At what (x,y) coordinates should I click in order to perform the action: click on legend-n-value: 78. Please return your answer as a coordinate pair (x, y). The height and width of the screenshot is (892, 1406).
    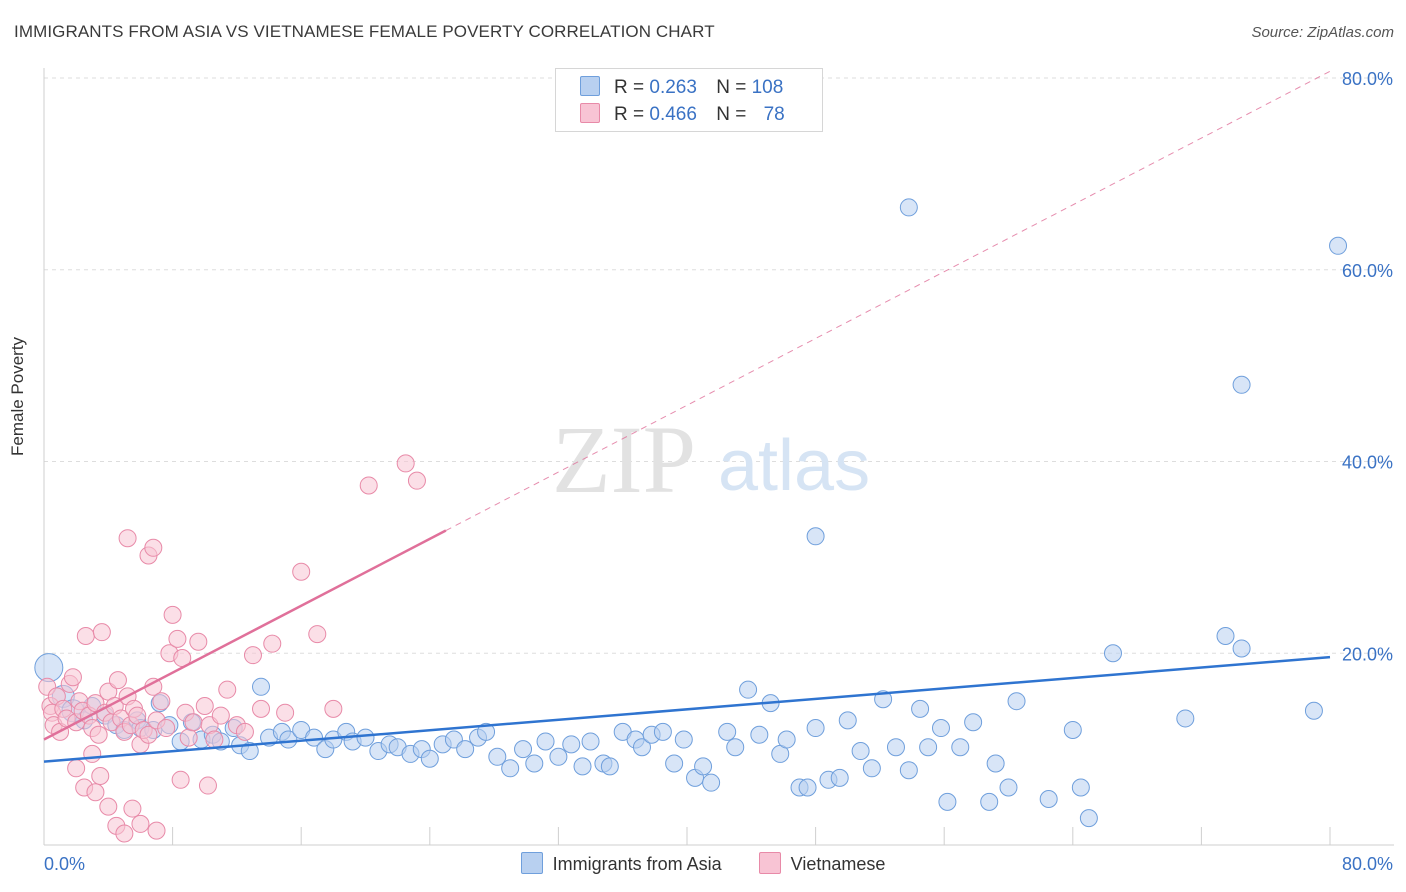
    Looking at the image, I should click on (774, 114).